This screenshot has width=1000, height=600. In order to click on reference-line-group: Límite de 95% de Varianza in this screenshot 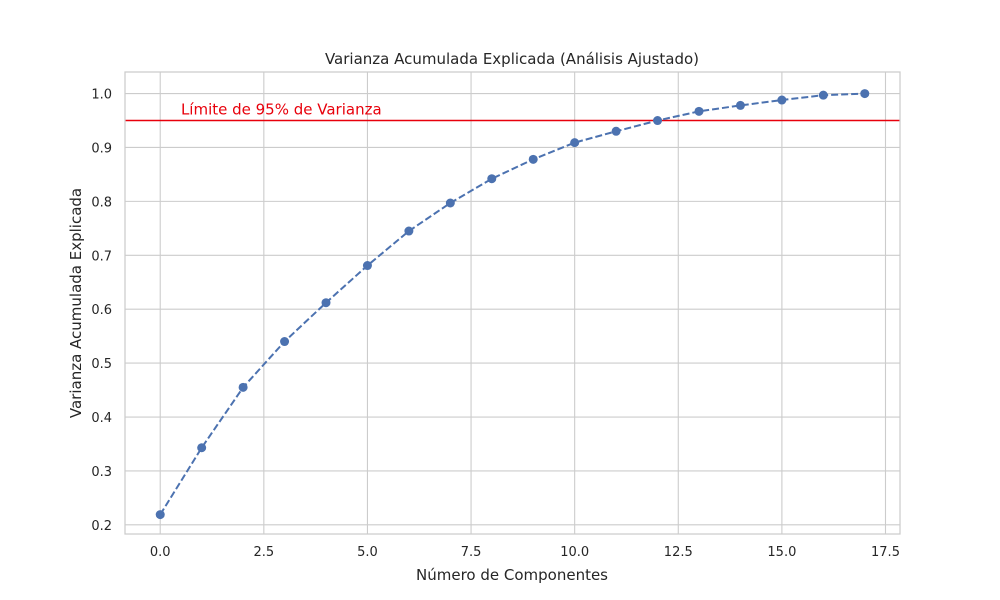, I will do `click(512, 111)`.